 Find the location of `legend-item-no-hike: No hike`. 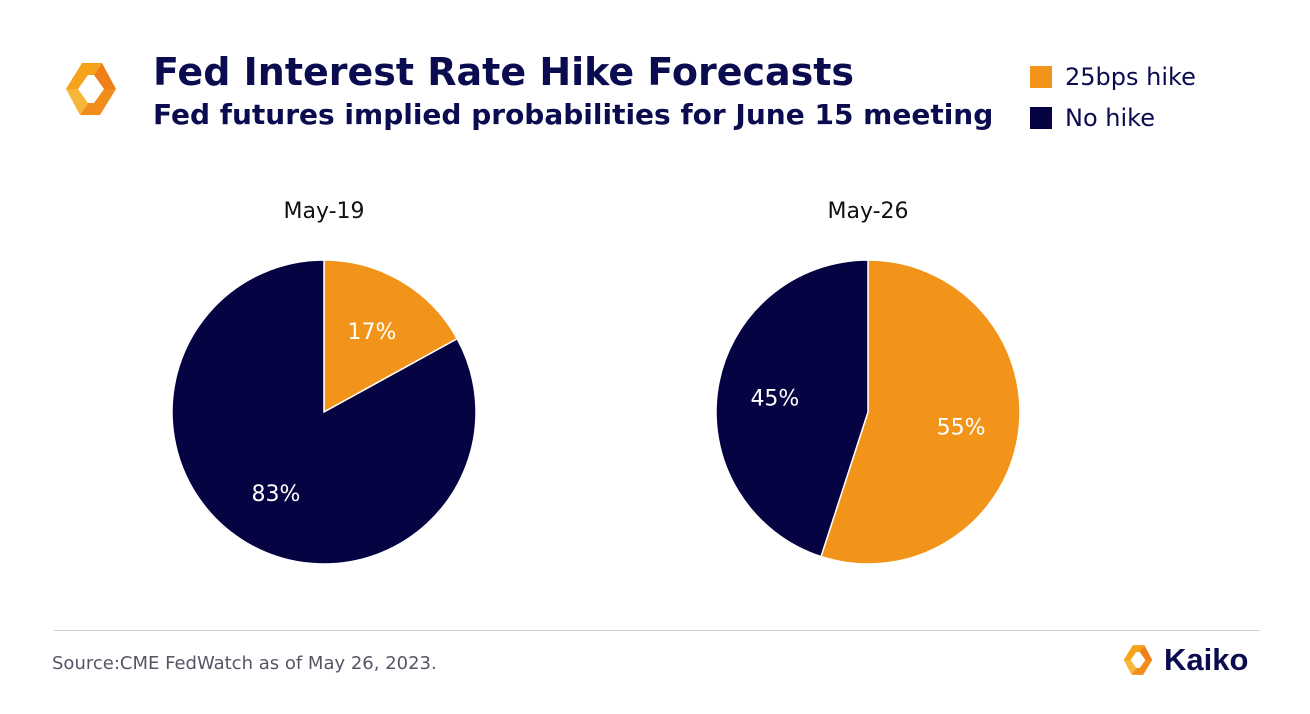

legend-item-no-hike: No hike is located at coordinates (1113, 118).